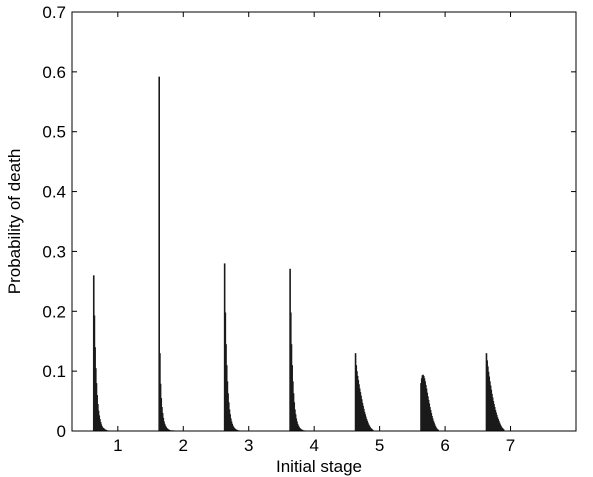 Image resolution: width=593 pixels, height=477 pixels. I want to click on x-tick-label: 1, so click(117, 445).